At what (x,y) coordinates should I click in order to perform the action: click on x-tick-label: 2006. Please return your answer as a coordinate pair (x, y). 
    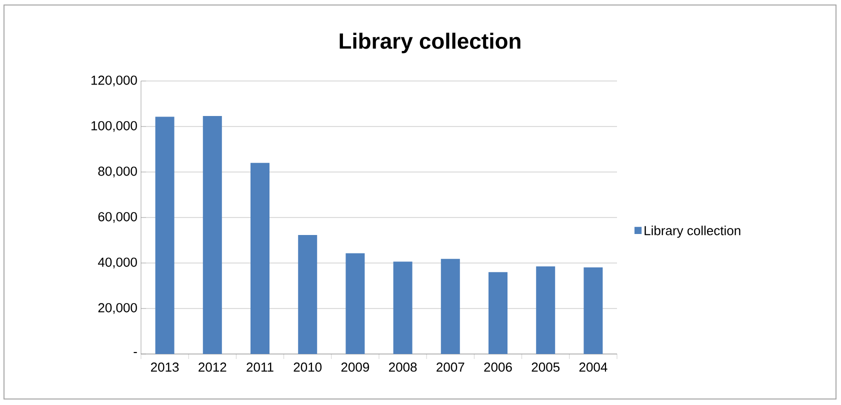
    Looking at the image, I should click on (498, 367).